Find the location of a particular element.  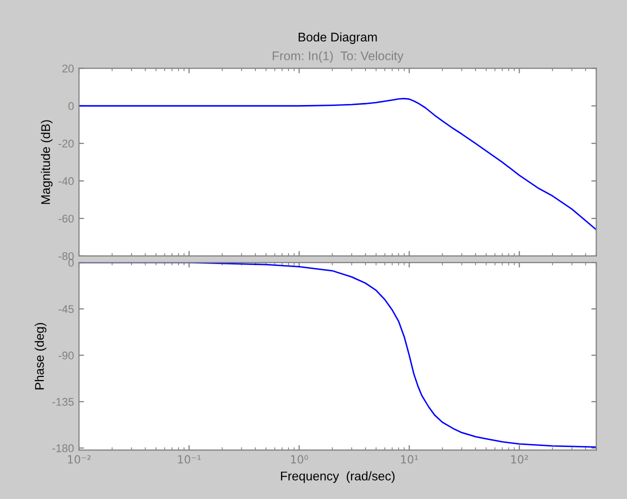

y-axis-title: Phase (deg) is located at coordinates (40, 356).